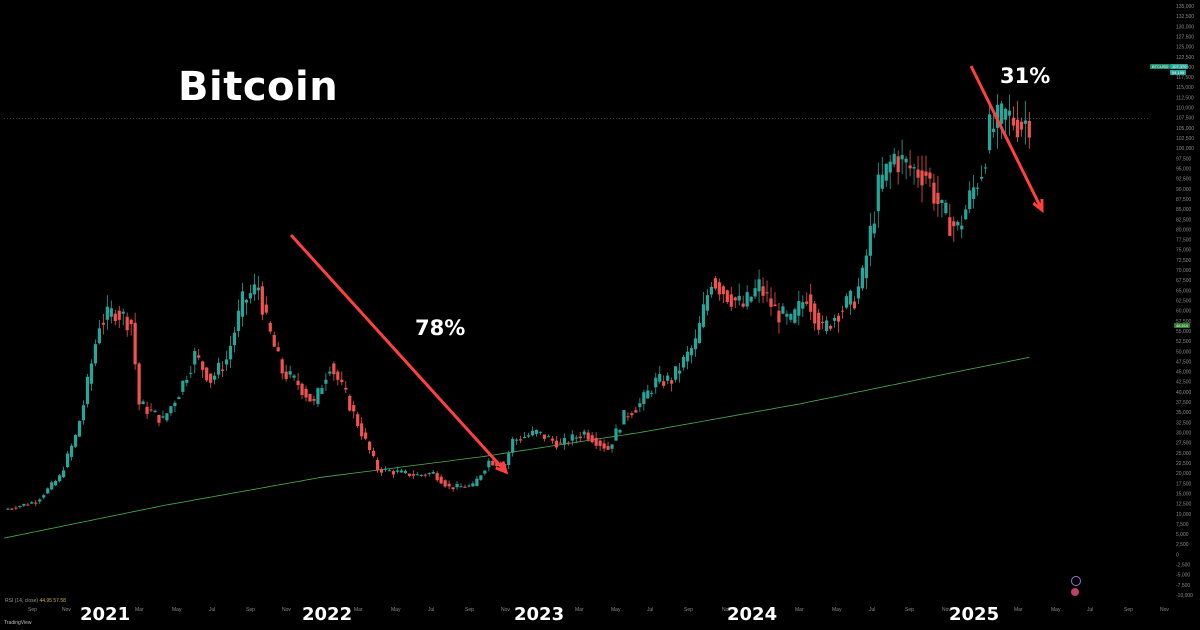 The image size is (1200, 630). What do you see at coordinates (1177, 555) in the screenshot?
I see `y-tick-label: 0` at bounding box center [1177, 555].